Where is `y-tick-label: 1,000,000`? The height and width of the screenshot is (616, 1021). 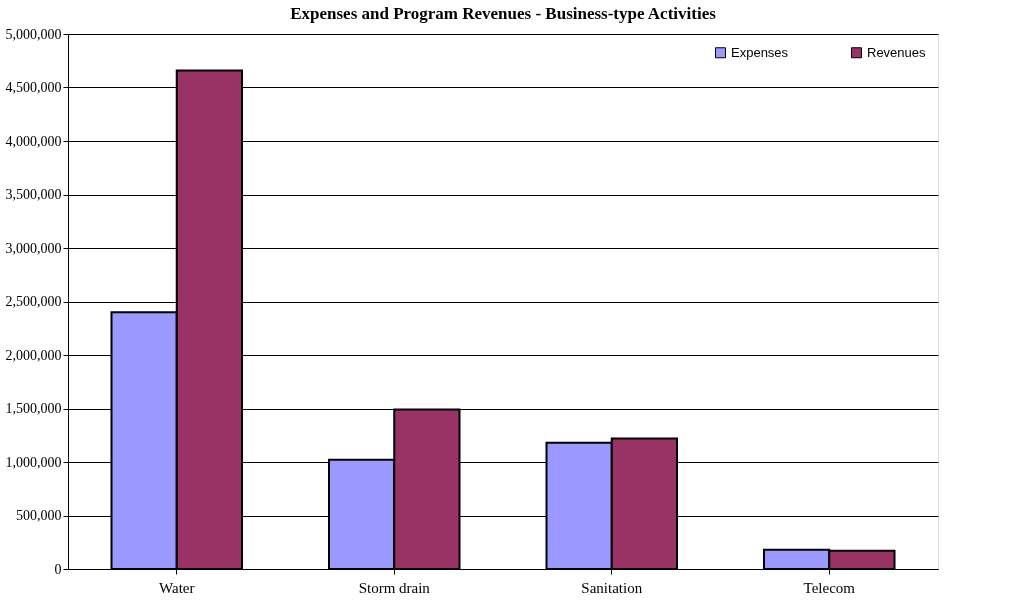 y-tick-label: 1,000,000 is located at coordinates (33, 462).